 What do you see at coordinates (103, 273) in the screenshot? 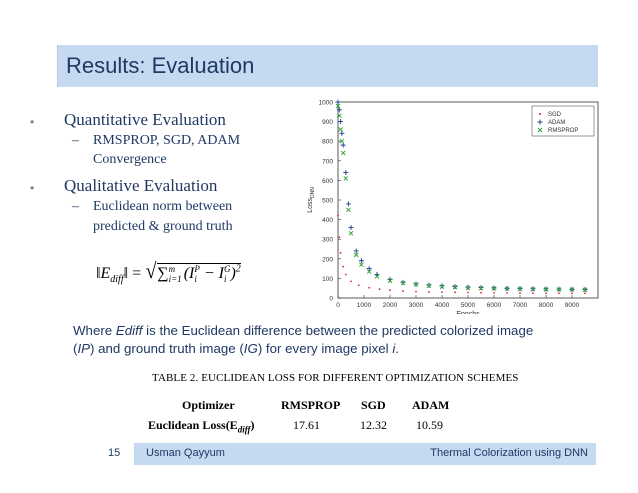
I see `formula-lhs: ‖E` at bounding box center [103, 273].